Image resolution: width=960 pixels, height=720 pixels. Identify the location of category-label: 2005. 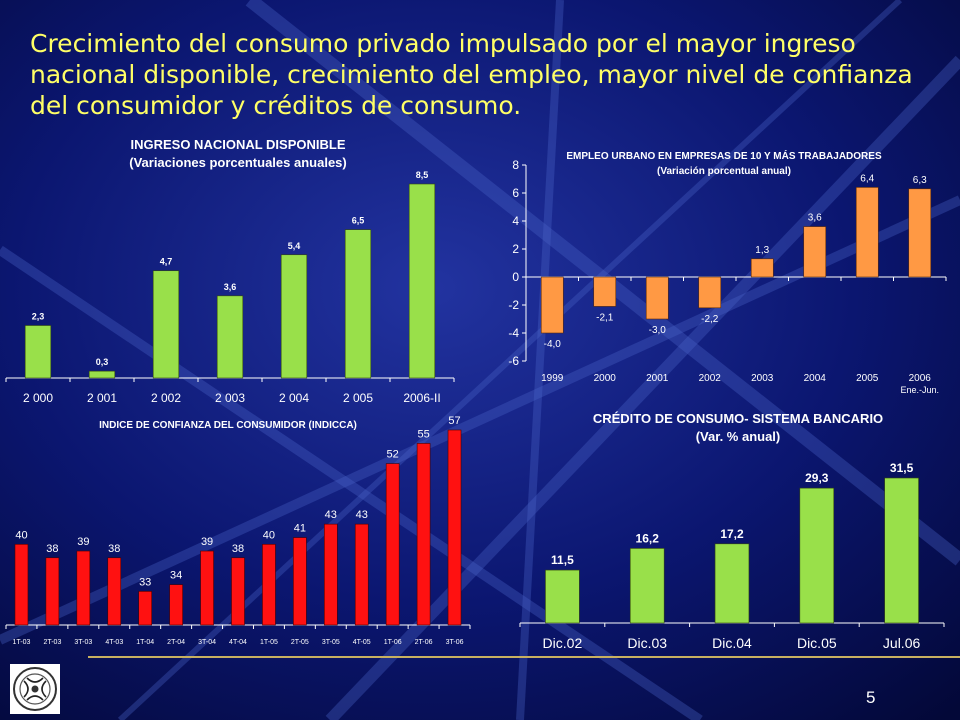
(867, 378).